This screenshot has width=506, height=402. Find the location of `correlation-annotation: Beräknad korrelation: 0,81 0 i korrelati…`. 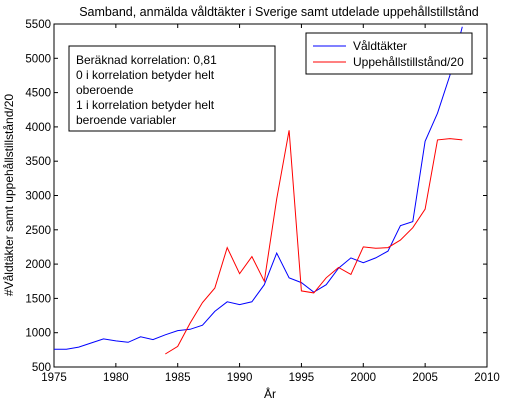

correlation-annotation: Beräknad korrelation: 0,81 0 i korrelati… is located at coordinates (172, 88).